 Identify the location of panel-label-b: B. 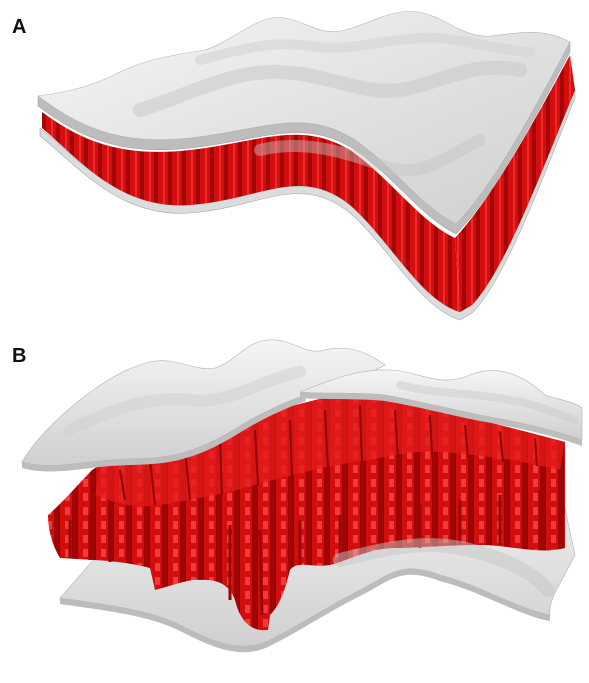
(19, 356).